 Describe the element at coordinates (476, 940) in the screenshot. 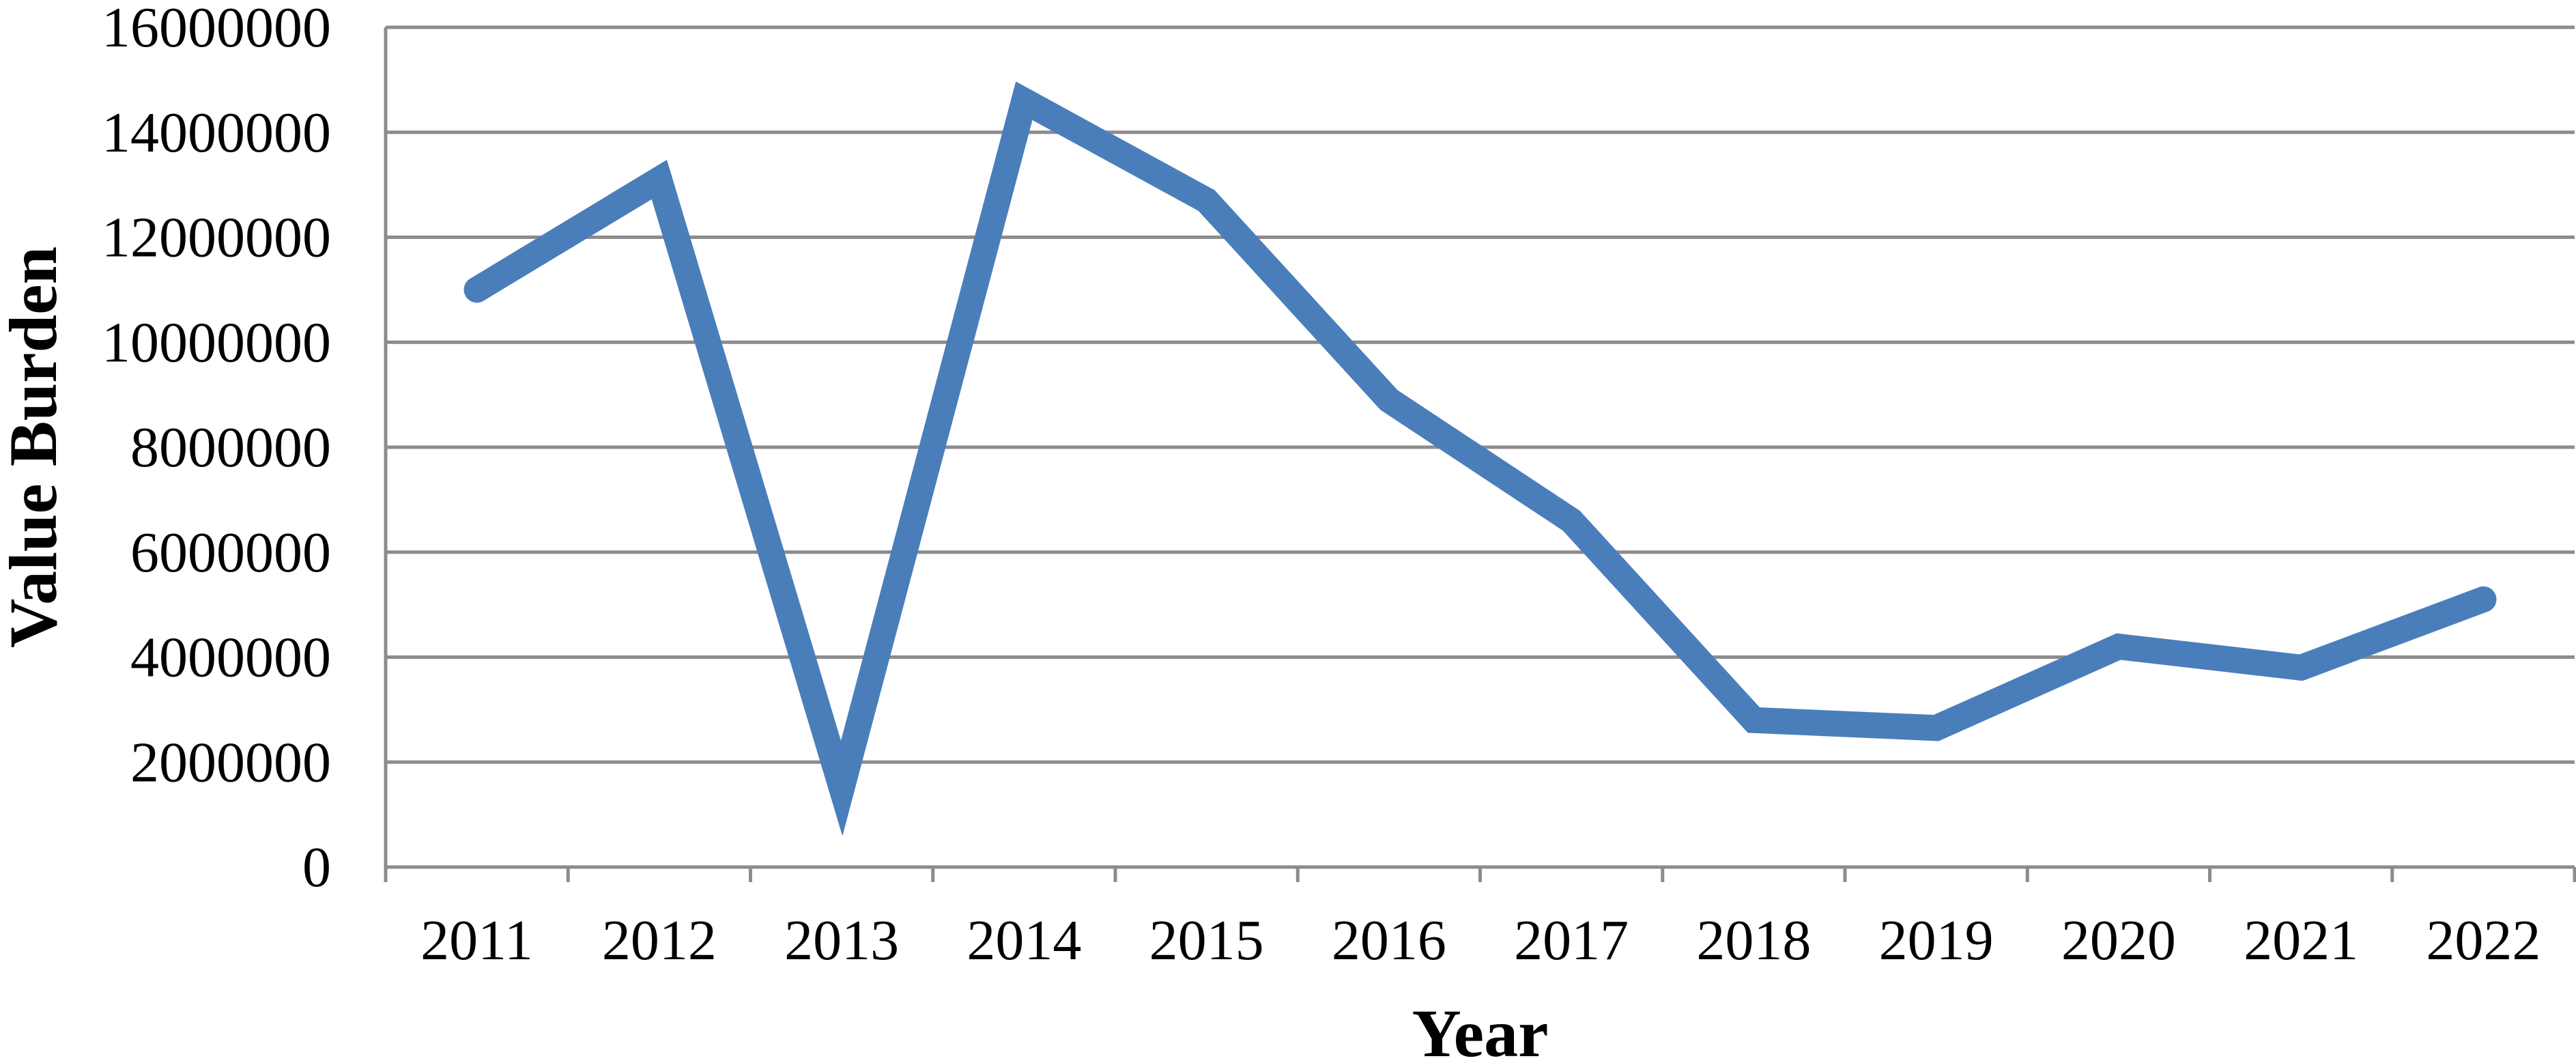

I see `x-tick-label: 2011` at that location.